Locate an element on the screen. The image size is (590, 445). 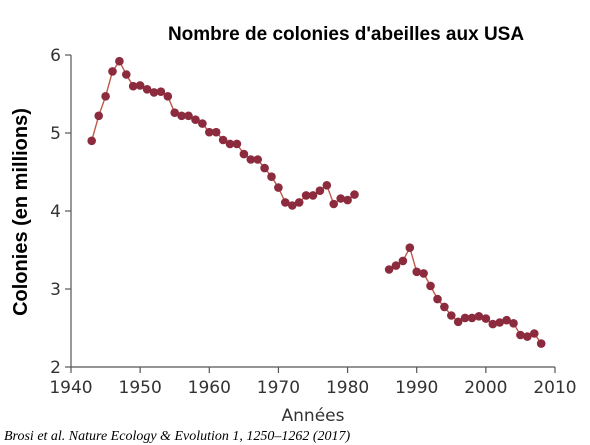
x-tick-label: 2000 is located at coordinates (485, 388).